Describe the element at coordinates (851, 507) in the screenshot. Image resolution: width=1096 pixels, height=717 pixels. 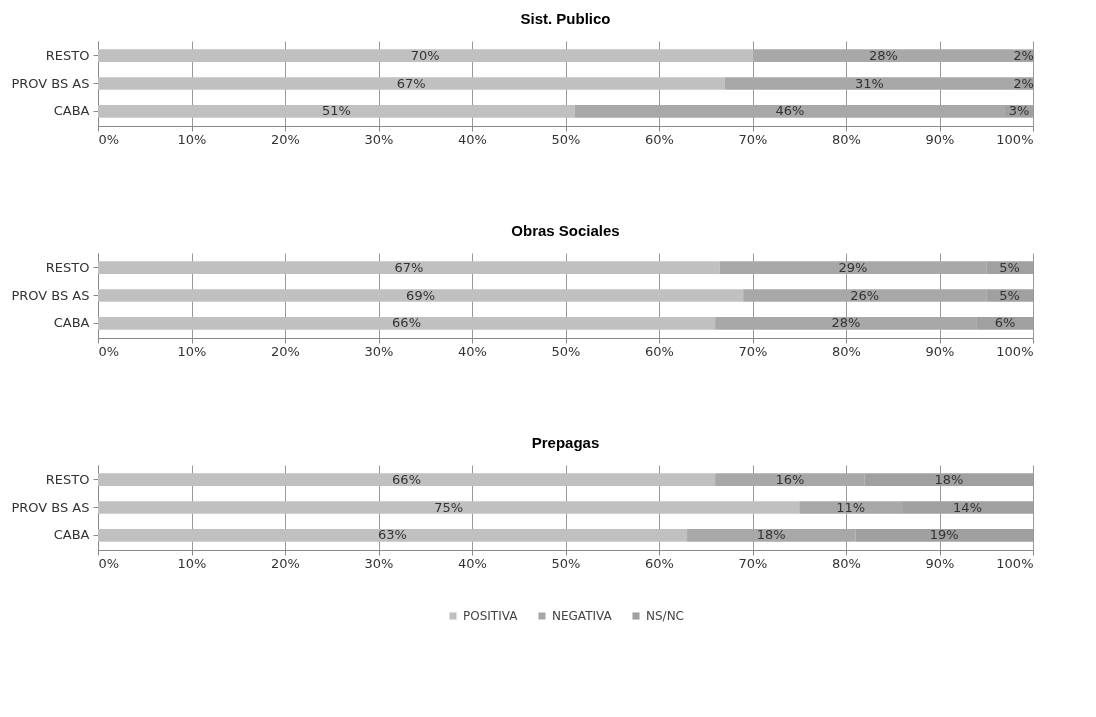
I see `data-label: 11%` at that location.